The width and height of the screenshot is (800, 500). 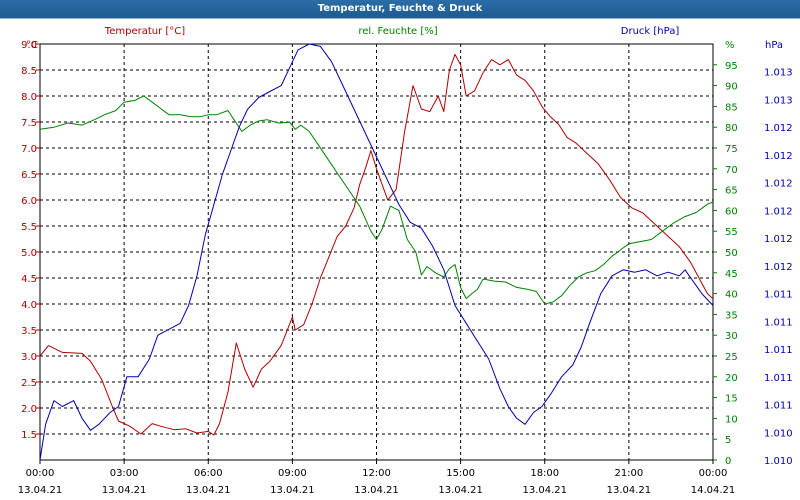 I want to click on humidity-tick-label: 0, so click(x=728, y=461).